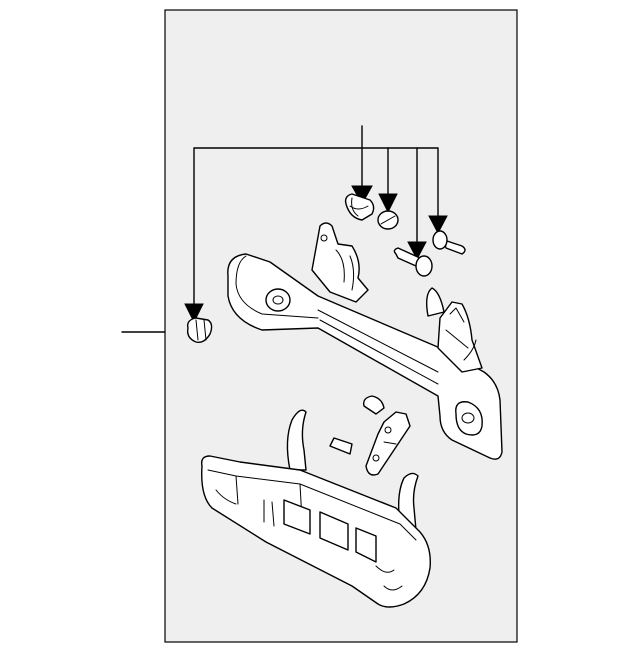 This screenshot has width=640, height=654. I want to click on arrowheads, so click(316, 254).